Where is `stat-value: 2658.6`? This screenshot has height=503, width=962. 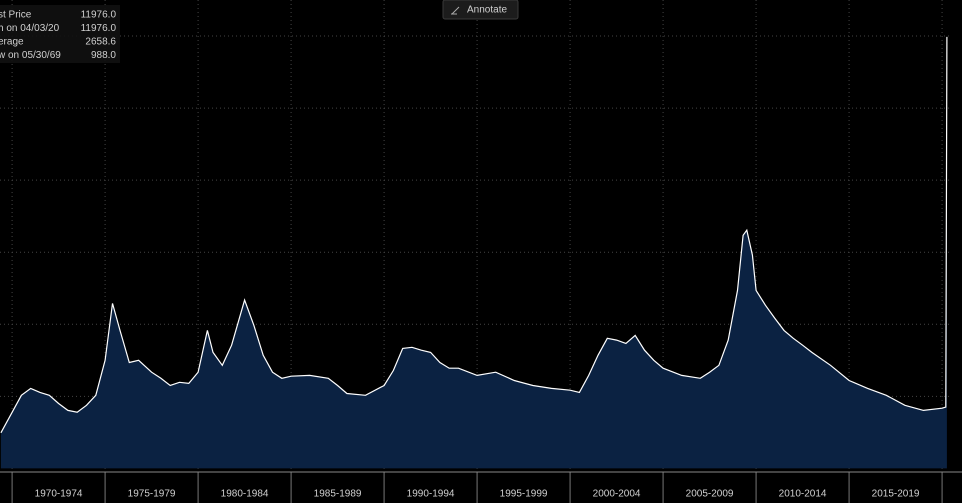 stat-value: 2658.6 is located at coordinates (100, 42).